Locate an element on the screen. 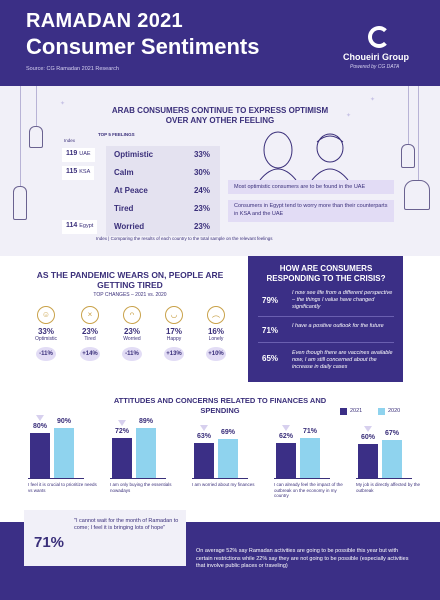 This screenshot has height=600, width=440. header-banner is located at coordinates (220, 43).